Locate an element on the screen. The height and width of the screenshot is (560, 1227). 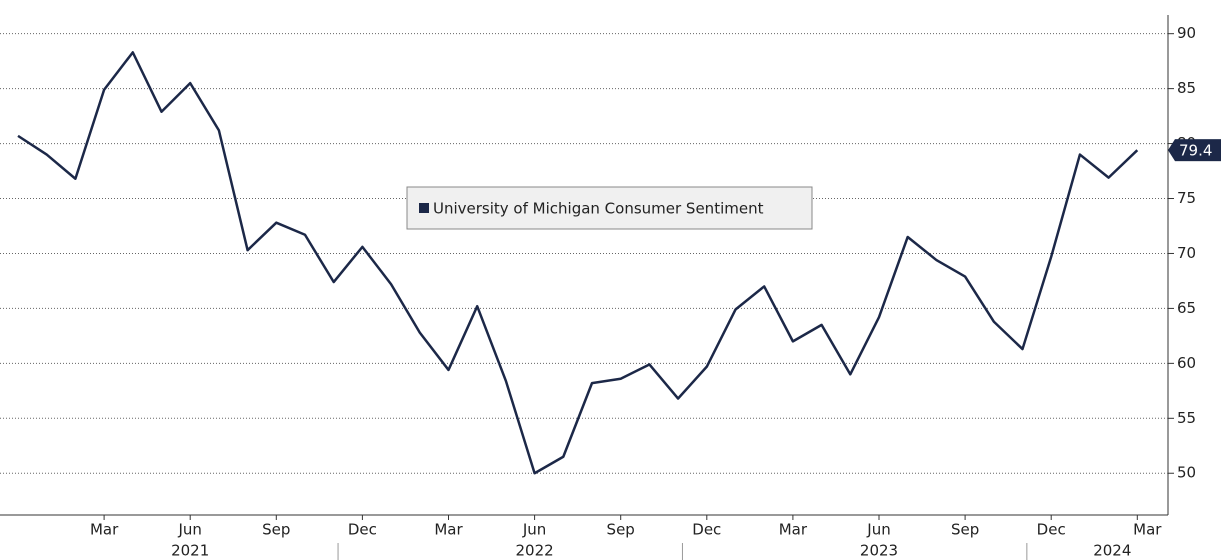
y-tick-label: 60 is located at coordinates (1186, 363).